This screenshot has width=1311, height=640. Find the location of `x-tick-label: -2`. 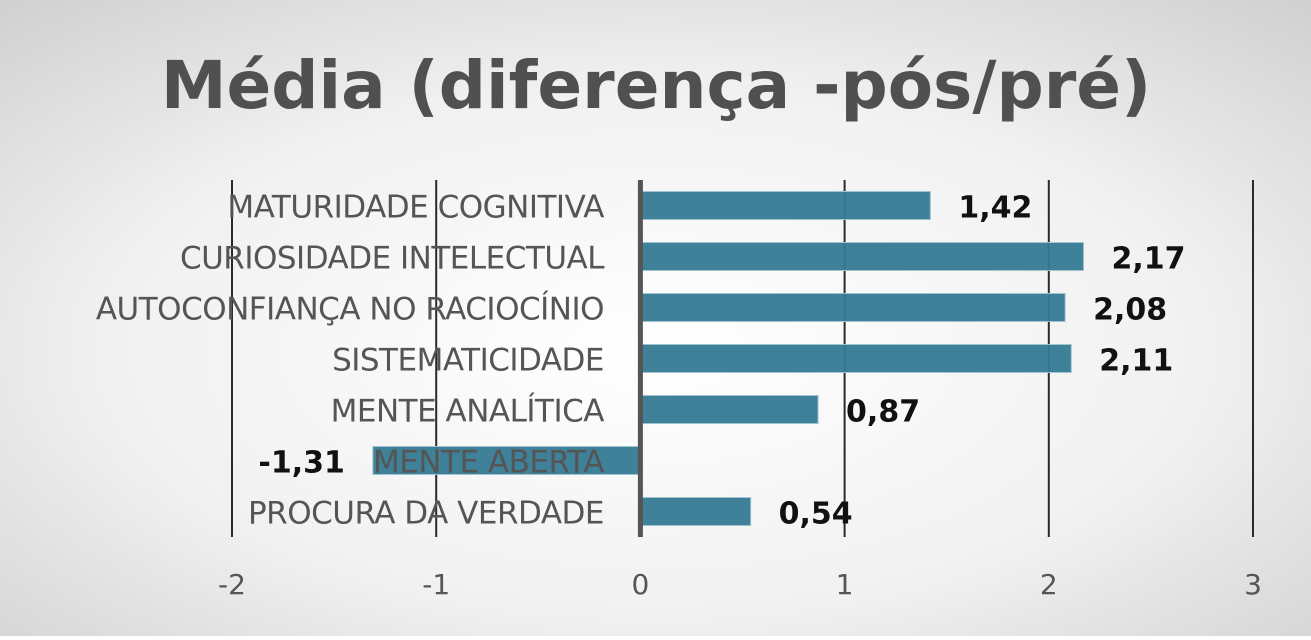

x-tick-label: -2 is located at coordinates (232, 584).